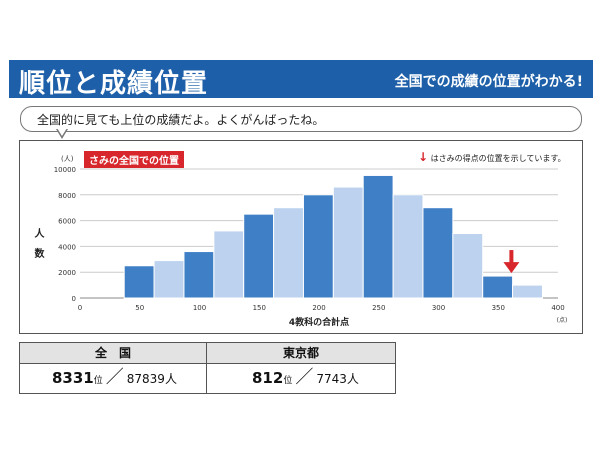 This screenshot has width=600, height=451. I want to click on y-tick-label: 2000, so click(67, 273).